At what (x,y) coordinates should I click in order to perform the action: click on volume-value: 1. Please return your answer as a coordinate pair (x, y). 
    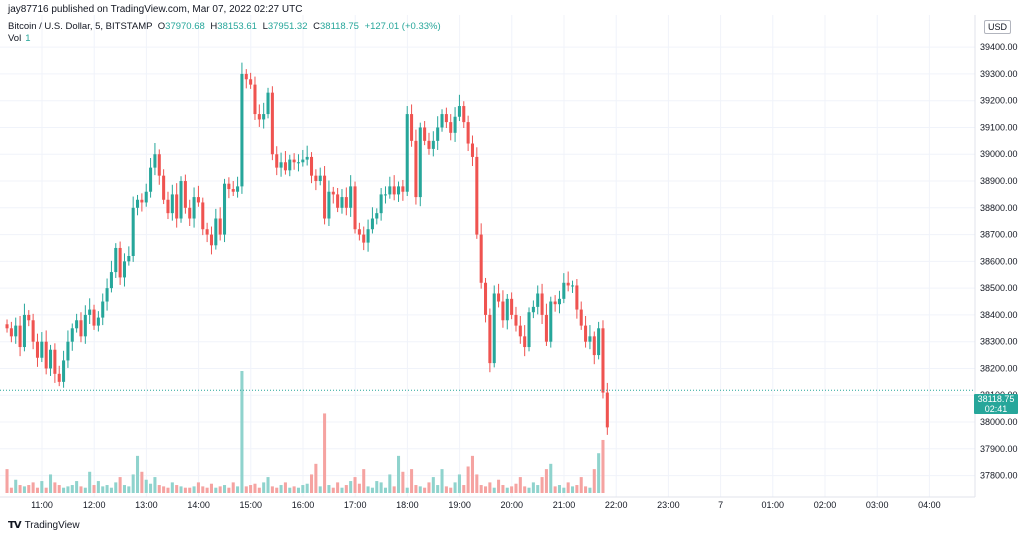
    Looking at the image, I should click on (28, 38).